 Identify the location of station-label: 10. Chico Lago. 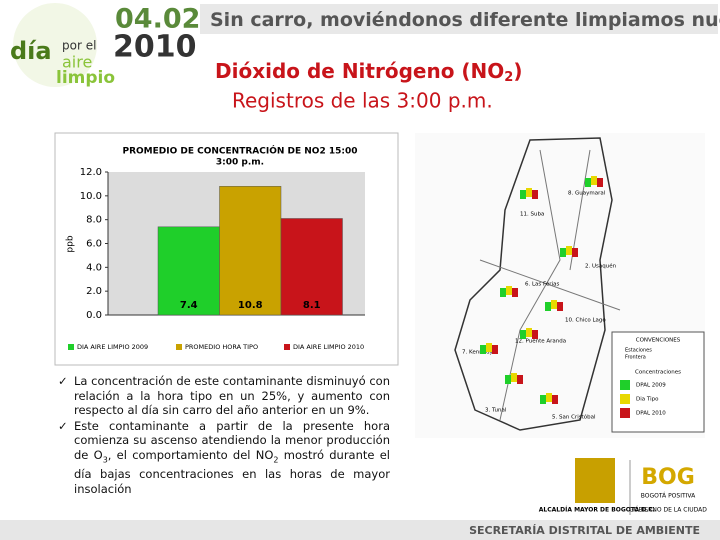
(585, 321).